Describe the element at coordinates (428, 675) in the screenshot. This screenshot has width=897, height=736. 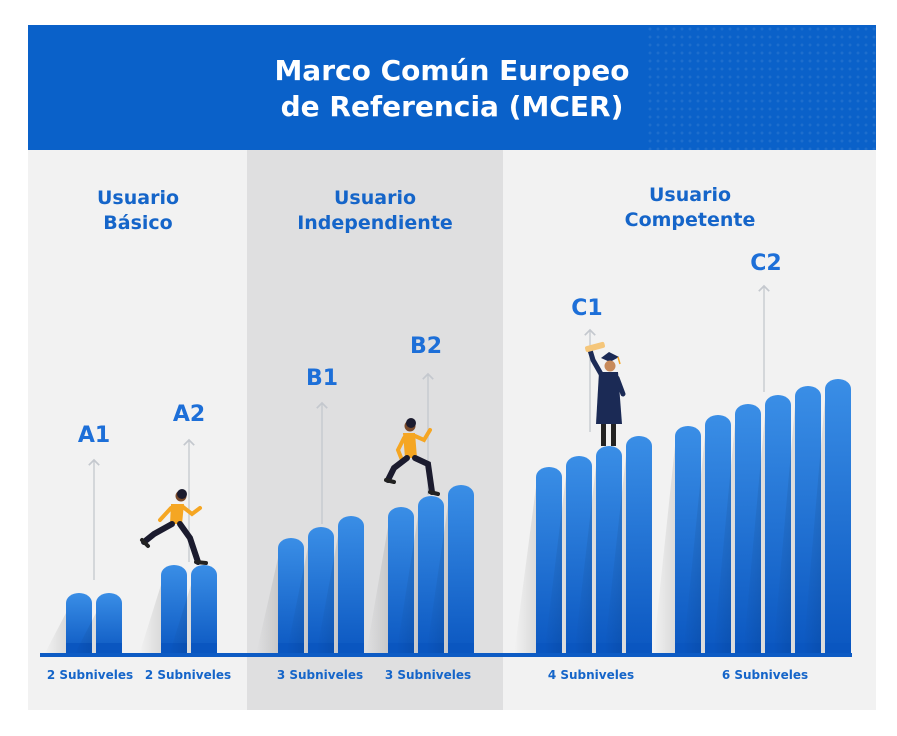
I see `sublevels-caption-b2: 3 Subniveles` at that location.